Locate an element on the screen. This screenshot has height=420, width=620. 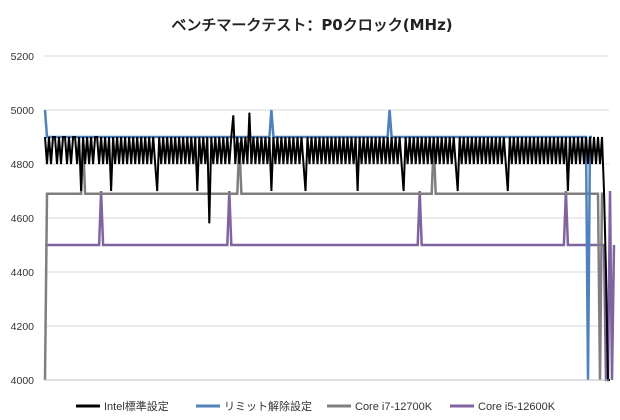
y-tick-label: 4000 is located at coordinates (23, 381).